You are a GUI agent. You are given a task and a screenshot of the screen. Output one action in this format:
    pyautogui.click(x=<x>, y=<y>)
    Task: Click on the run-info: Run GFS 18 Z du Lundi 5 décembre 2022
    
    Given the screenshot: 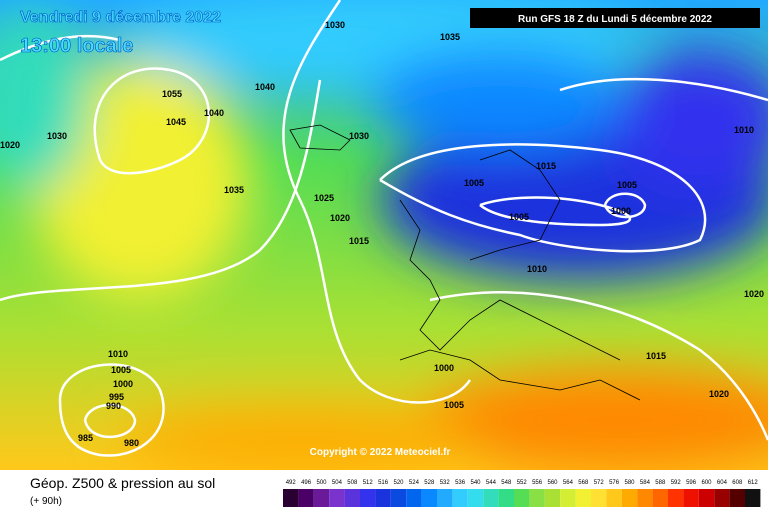 What is the action you would take?
    pyautogui.click(x=615, y=19)
    